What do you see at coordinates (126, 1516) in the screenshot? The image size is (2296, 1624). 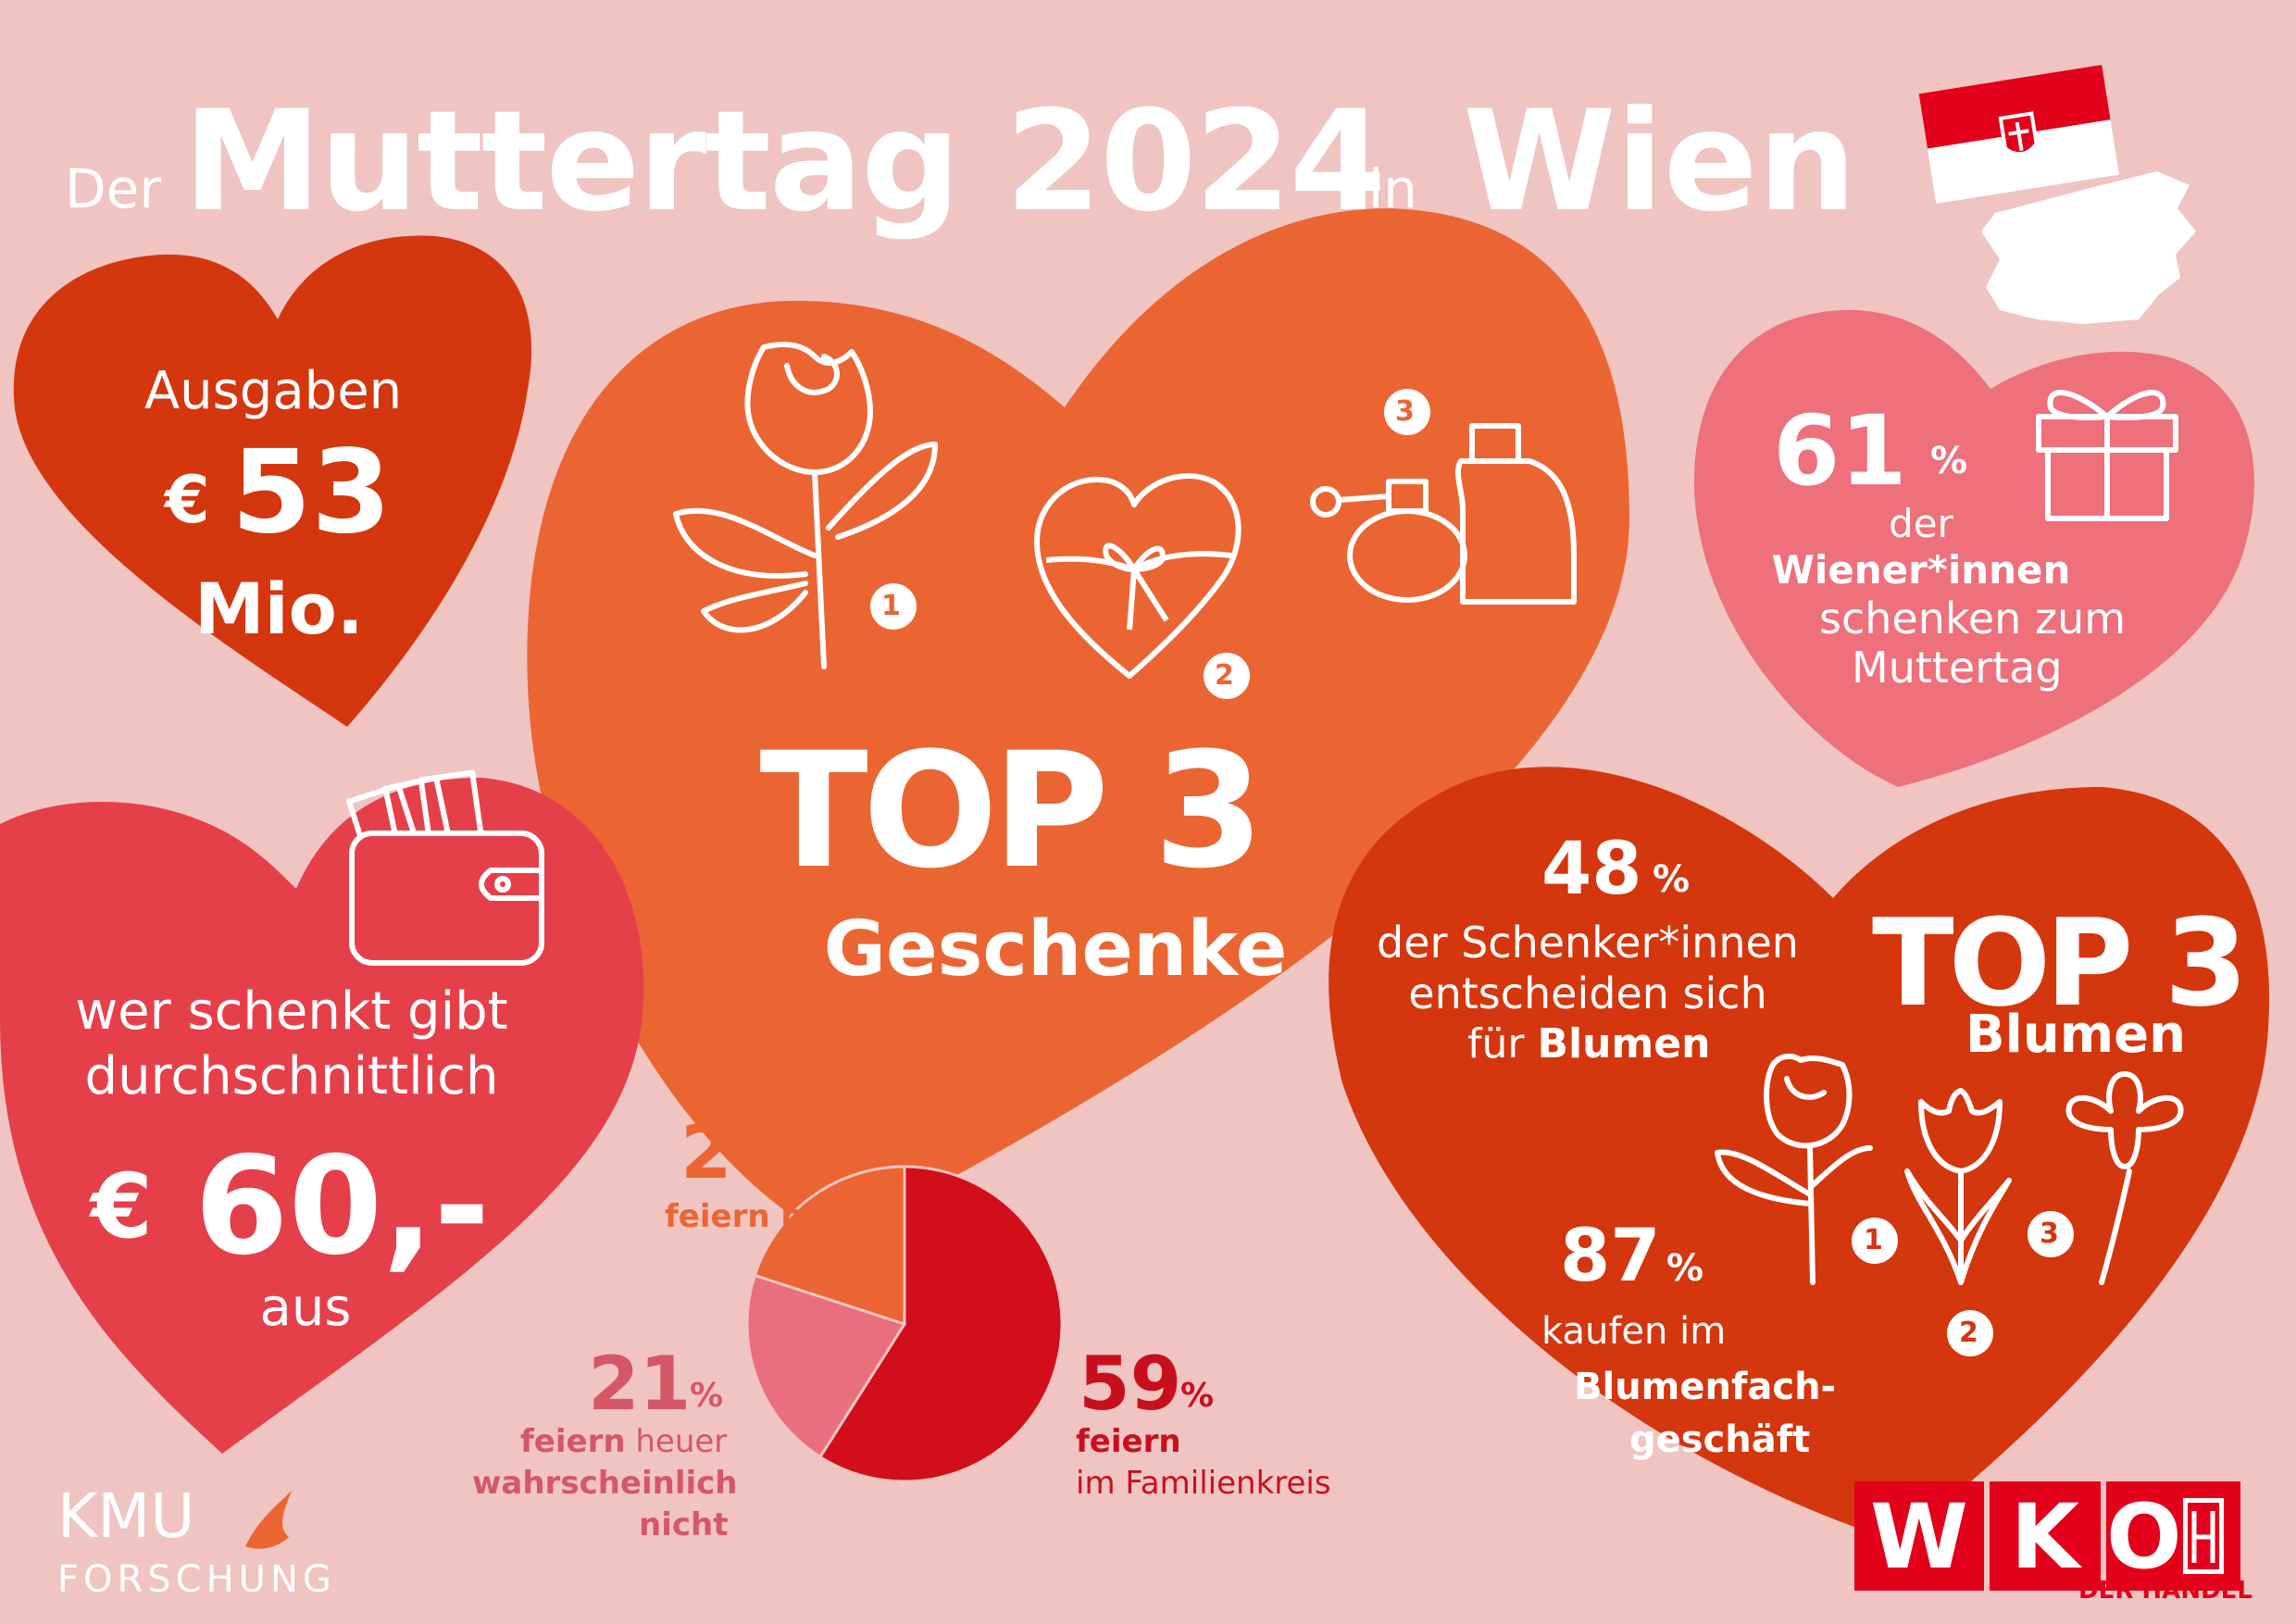 I see `kmu-logo-text: KMU` at bounding box center [126, 1516].